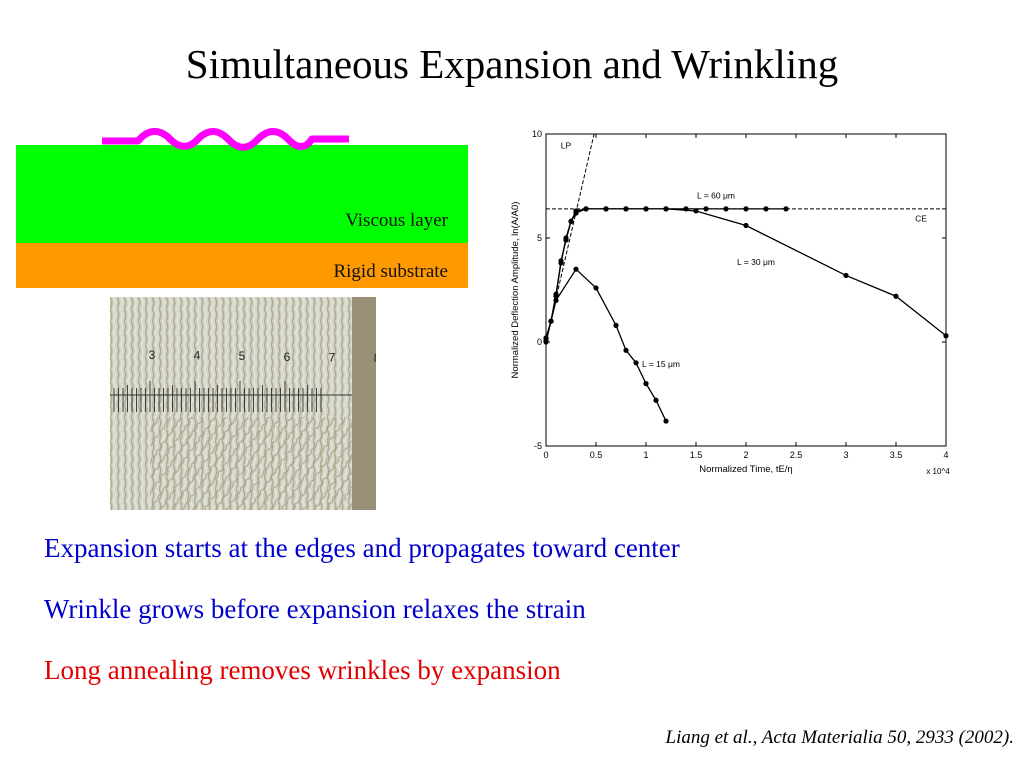 Image resolution: width=1024 pixels, height=768 pixels. Describe the element at coordinates (796, 455) in the screenshot. I see `x-tick-label: 2.5` at that location.